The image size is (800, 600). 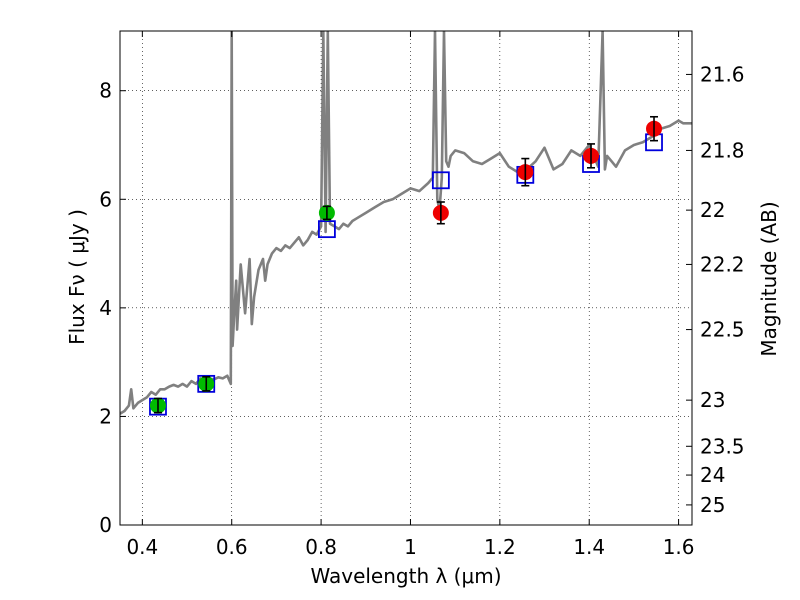 I want to click on y2-tick-label: 25, so click(x=712, y=505).